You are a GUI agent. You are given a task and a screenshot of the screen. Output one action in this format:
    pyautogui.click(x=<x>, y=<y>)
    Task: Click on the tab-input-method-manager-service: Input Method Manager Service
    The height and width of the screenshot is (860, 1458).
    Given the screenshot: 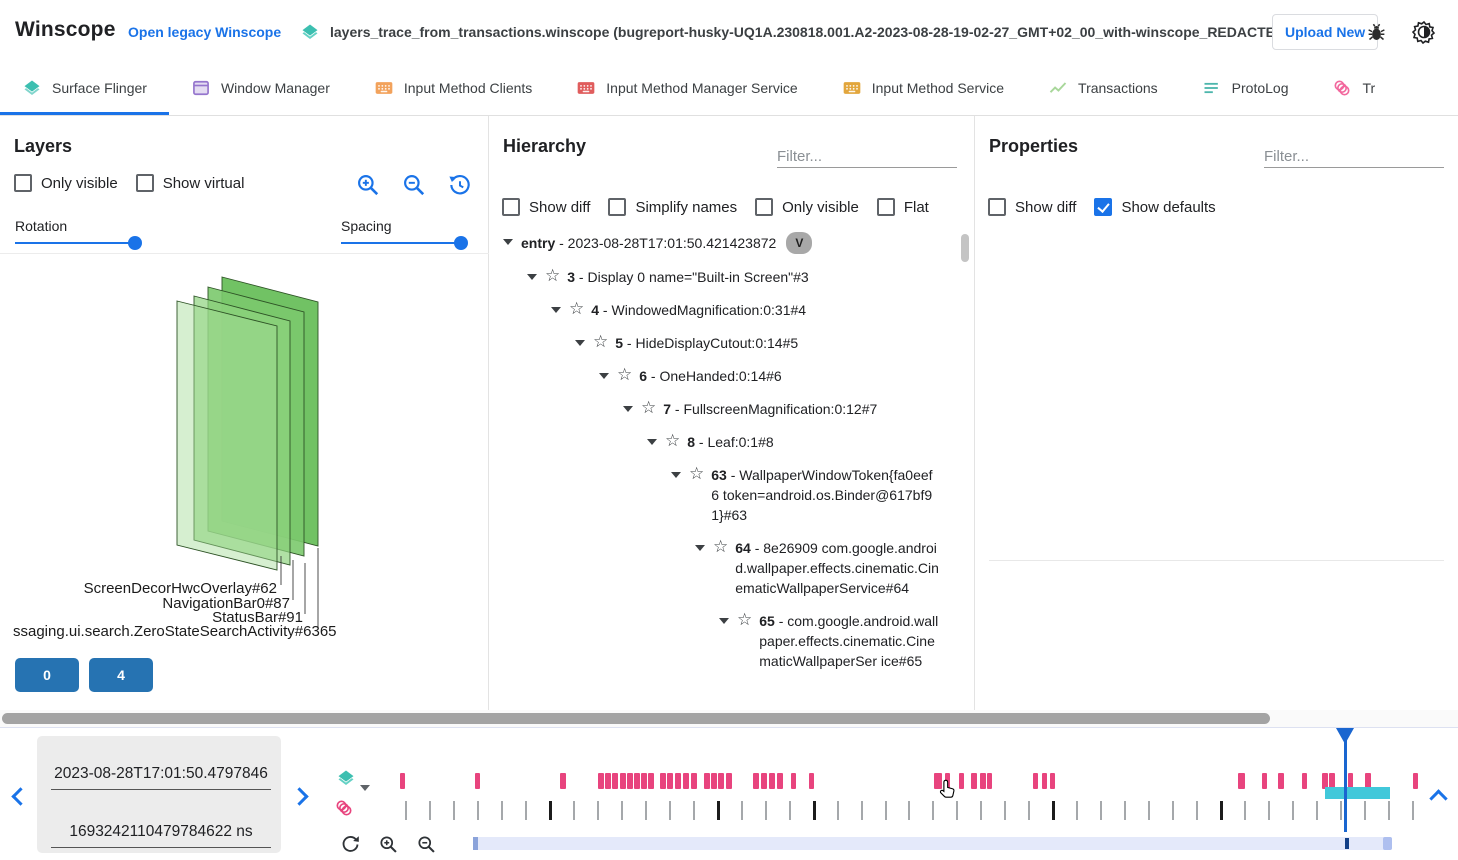 What is the action you would take?
    pyautogui.click(x=686, y=89)
    